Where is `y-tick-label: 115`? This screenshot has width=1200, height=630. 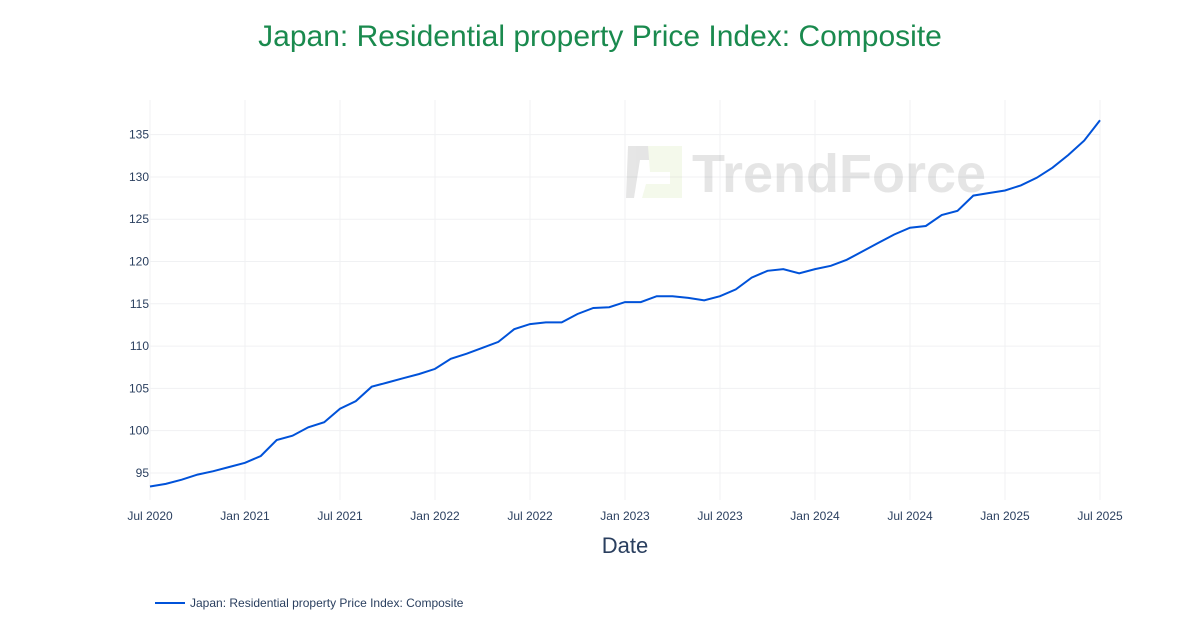
y-tick-label: 115 is located at coordinates (139, 304).